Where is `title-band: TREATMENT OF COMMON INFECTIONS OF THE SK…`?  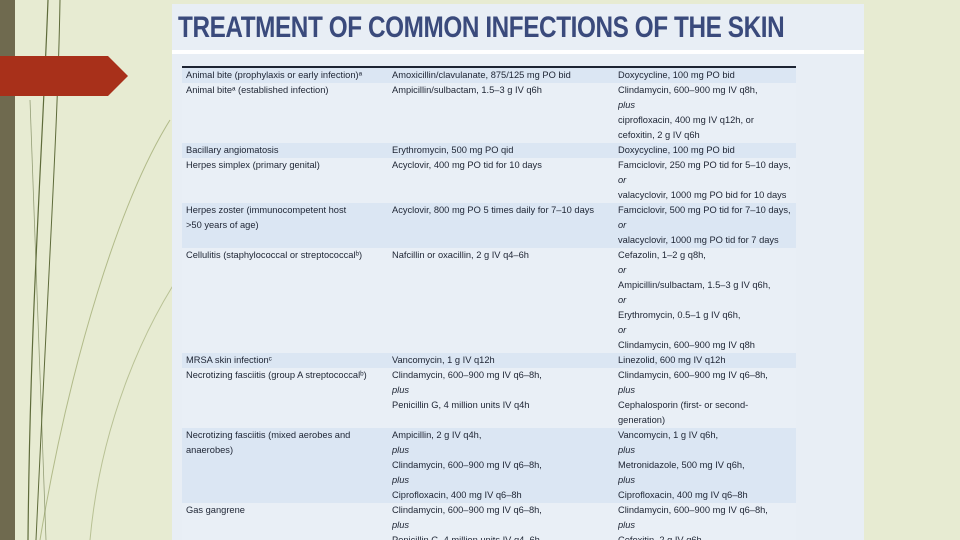 title-band: TREATMENT OF COMMON INFECTIONS OF THE SK… is located at coordinates (518, 27).